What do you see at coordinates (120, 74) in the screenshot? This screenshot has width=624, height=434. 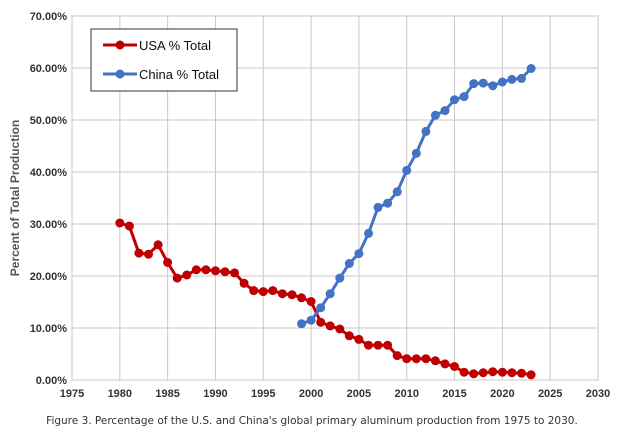 I see `legend-china-marker` at bounding box center [120, 74].